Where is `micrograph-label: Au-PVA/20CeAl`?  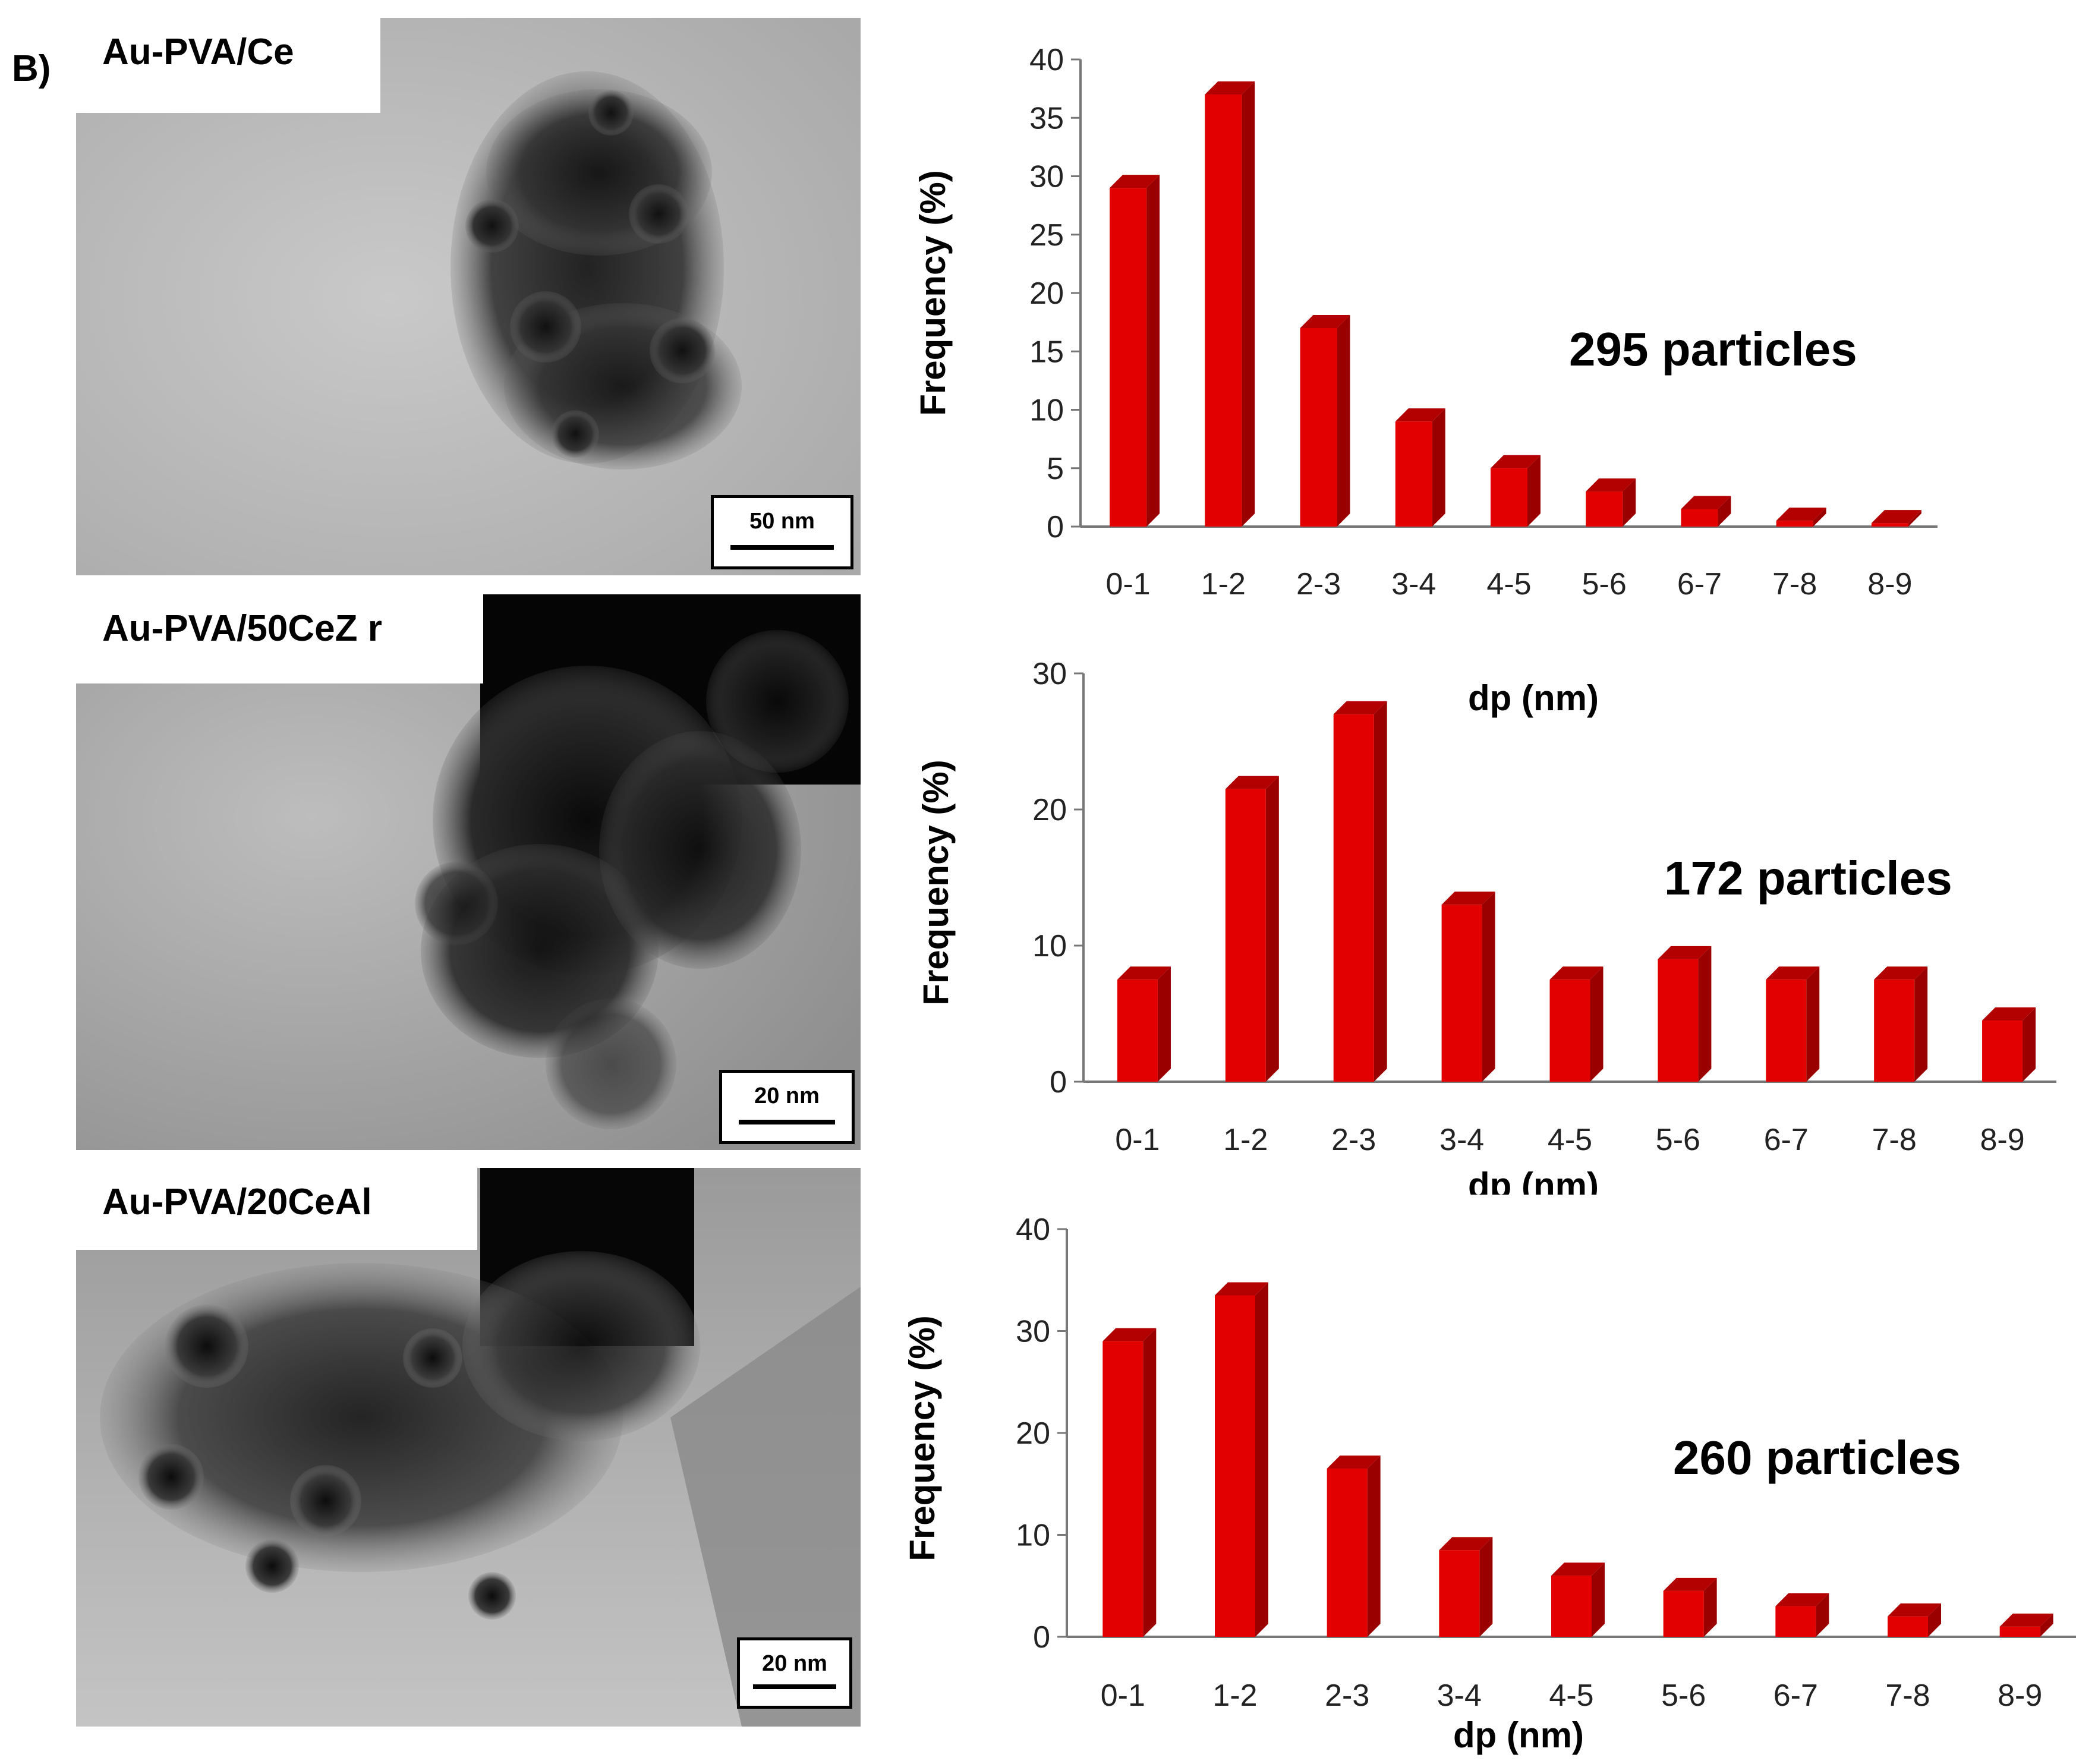 micrograph-label: Au-PVA/20CeAl is located at coordinates (276, 1209).